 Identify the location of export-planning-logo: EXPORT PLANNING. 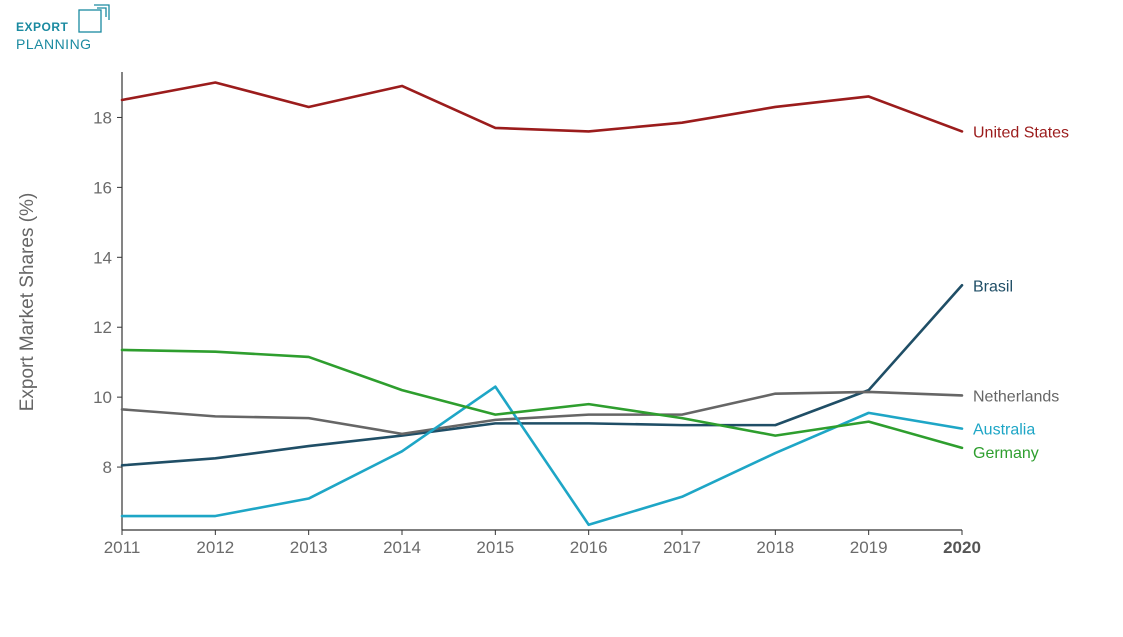
(66, 29).